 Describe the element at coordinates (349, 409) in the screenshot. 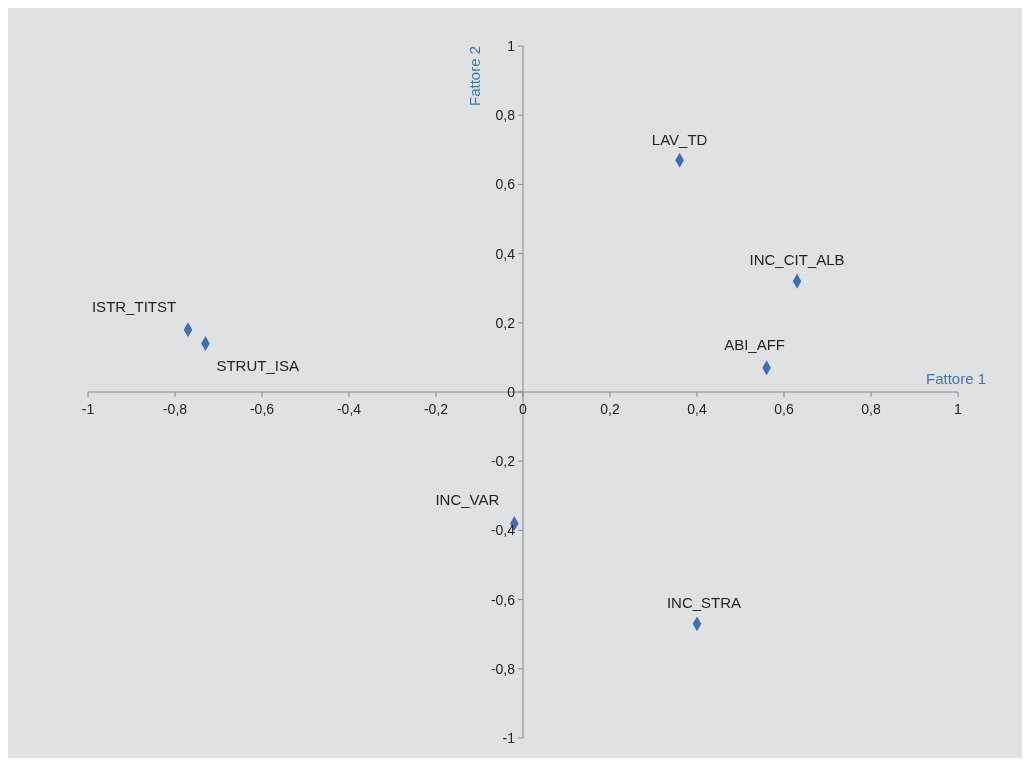

I see `x-tick-label: -0,4` at that location.